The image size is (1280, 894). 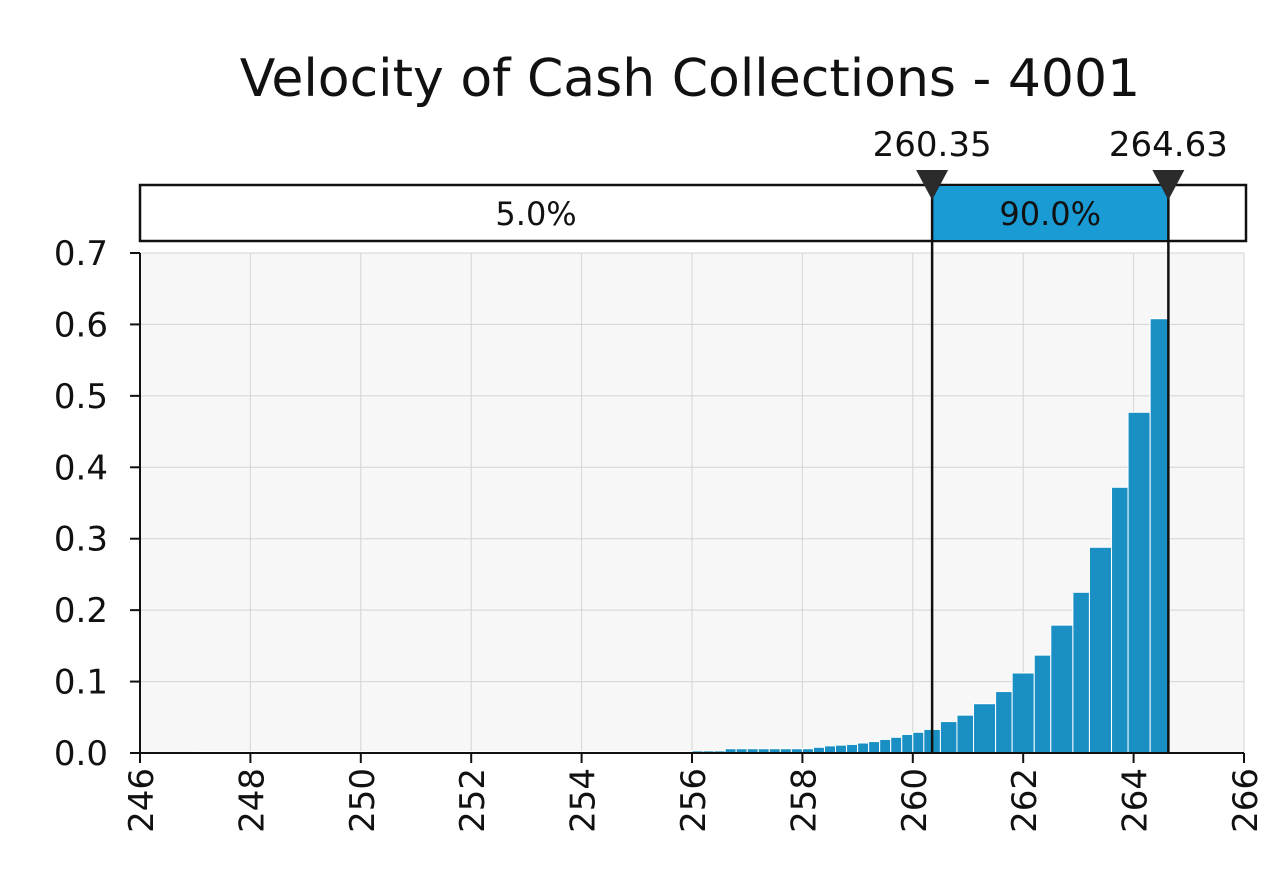 What do you see at coordinates (81, 683) in the screenshot?
I see `y-tick-label: 0.1` at bounding box center [81, 683].